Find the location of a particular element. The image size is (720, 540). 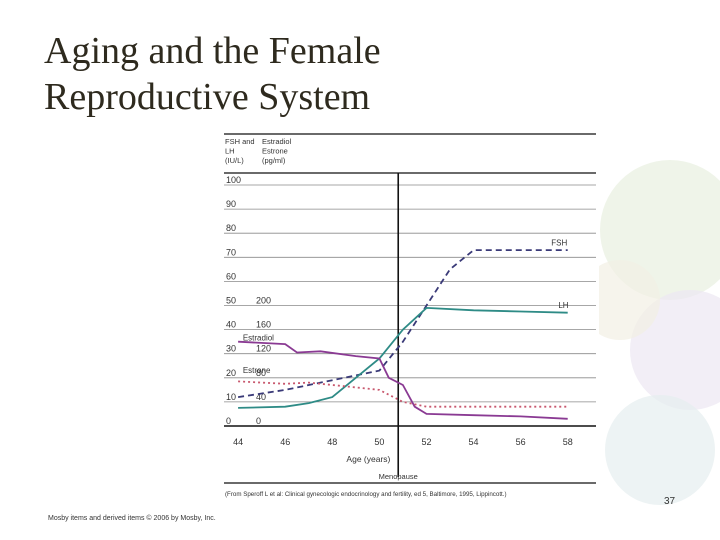

x-tick-label: 48 is located at coordinates (332, 442).